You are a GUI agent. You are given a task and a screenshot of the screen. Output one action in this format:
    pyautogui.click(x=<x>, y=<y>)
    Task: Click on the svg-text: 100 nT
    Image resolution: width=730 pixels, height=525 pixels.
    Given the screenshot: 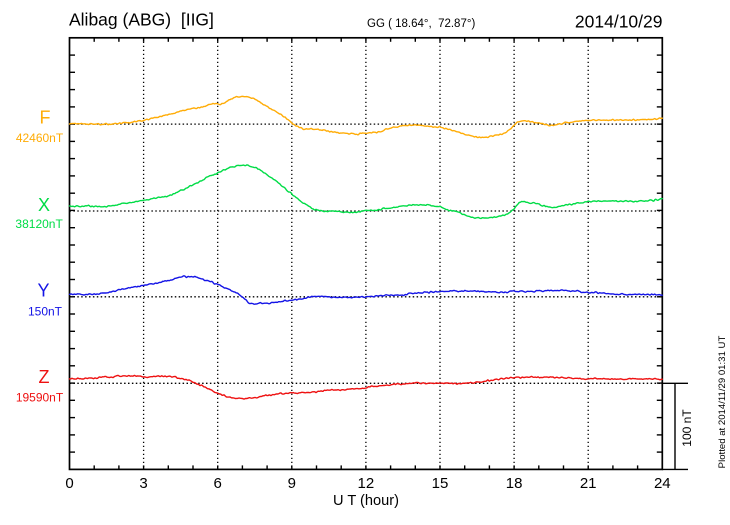 What is the action you would take?
    pyautogui.click(x=687, y=428)
    